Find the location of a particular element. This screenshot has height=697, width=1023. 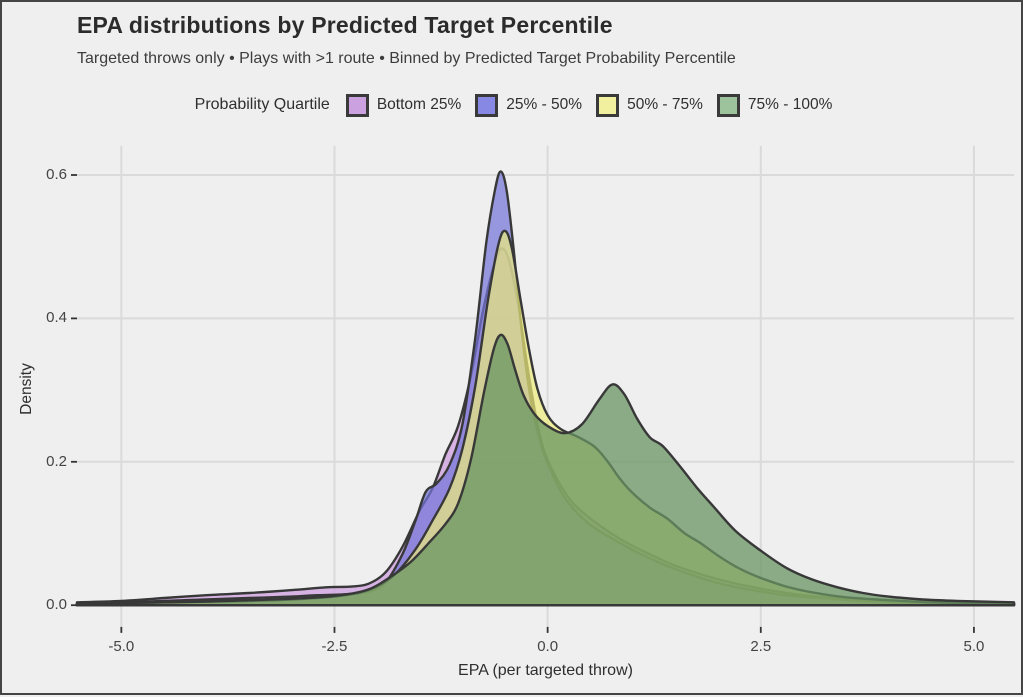

legend-item-2: 25% - 50% is located at coordinates (529, 105).